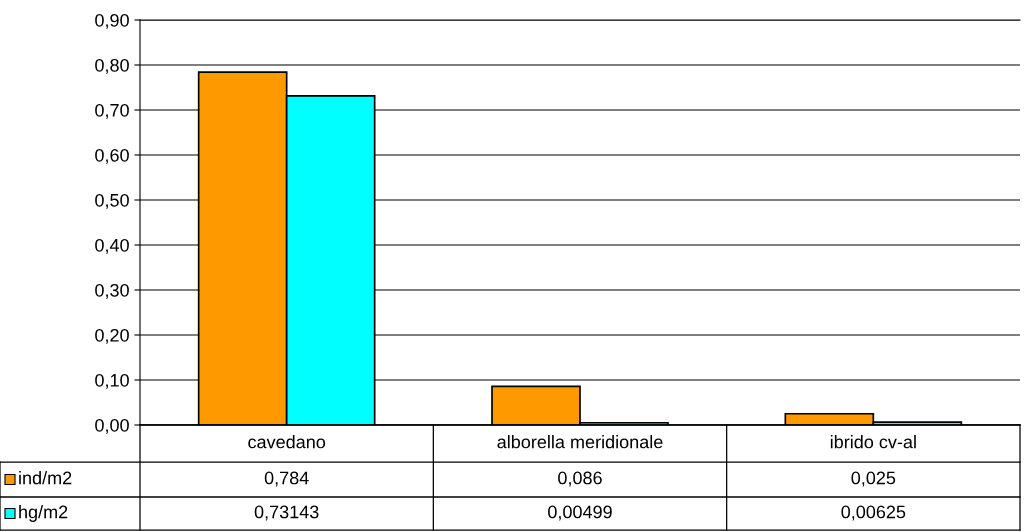 The width and height of the screenshot is (1026, 532). What do you see at coordinates (873, 479) in the screenshot?
I see `data-label: 0,025` at bounding box center [873, 479].